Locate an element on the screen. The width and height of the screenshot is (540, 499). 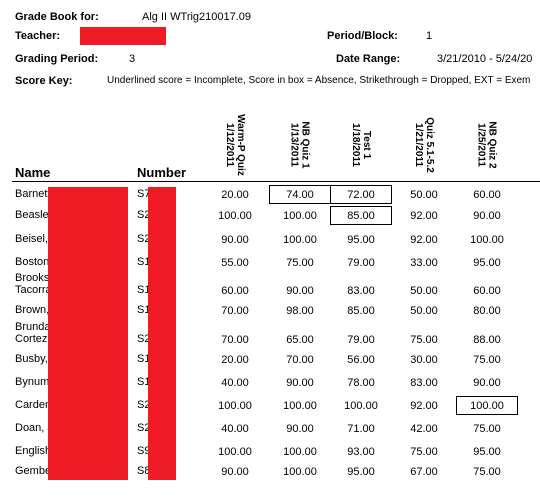
table-row: Beasley S2 100.00 100.00 85.00 92.00 90.00 is located at coordinates (270, 219).